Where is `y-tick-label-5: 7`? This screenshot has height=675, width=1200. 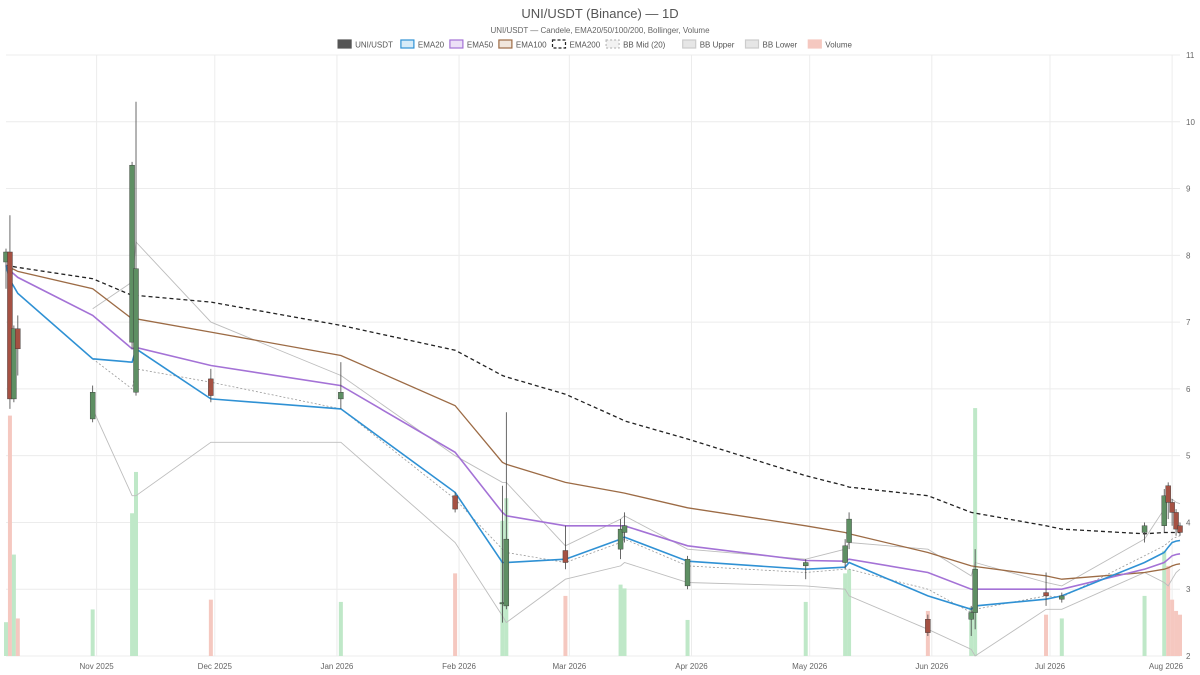
y-tick-label-5: 7 is located at coordinates (1188, 322).